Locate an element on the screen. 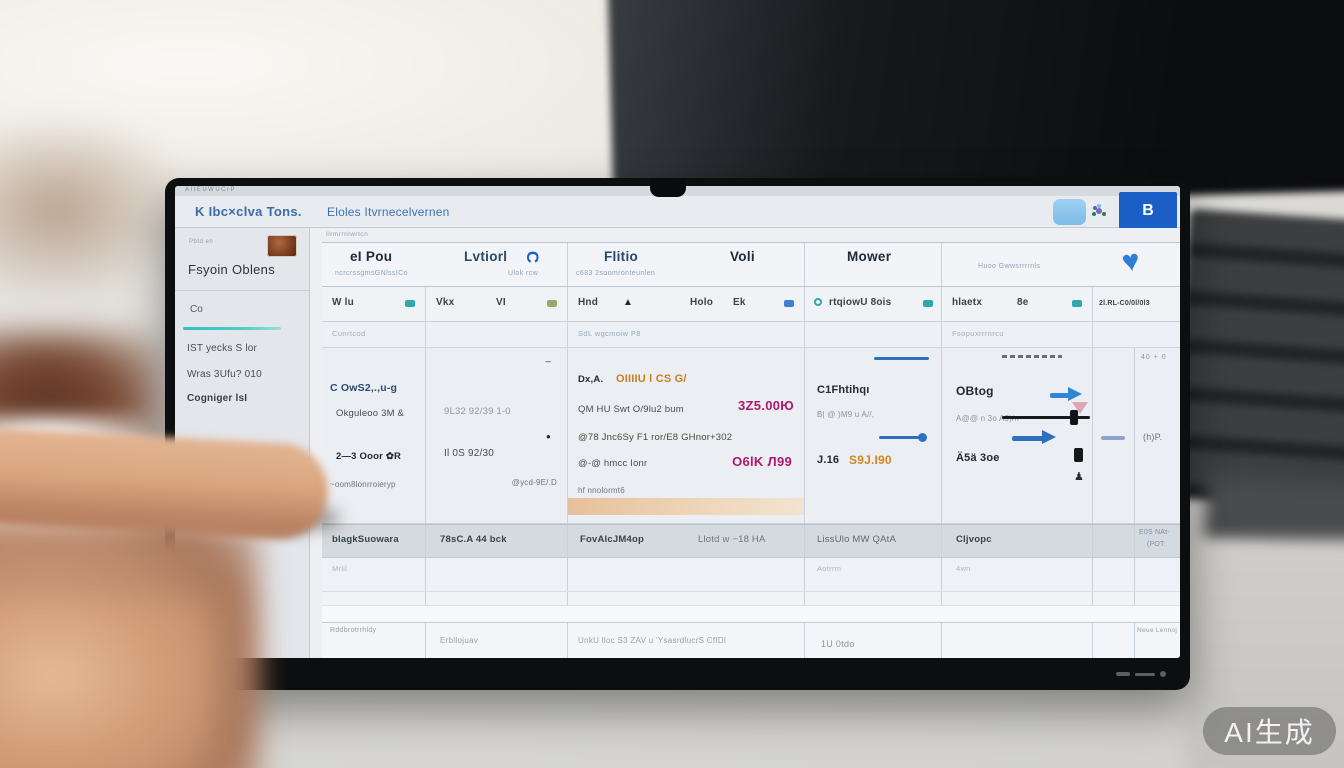 Image resolution: width=1344 pixels, height=768 pixels. filter-value: Ek is located at coordinates (739, 302).